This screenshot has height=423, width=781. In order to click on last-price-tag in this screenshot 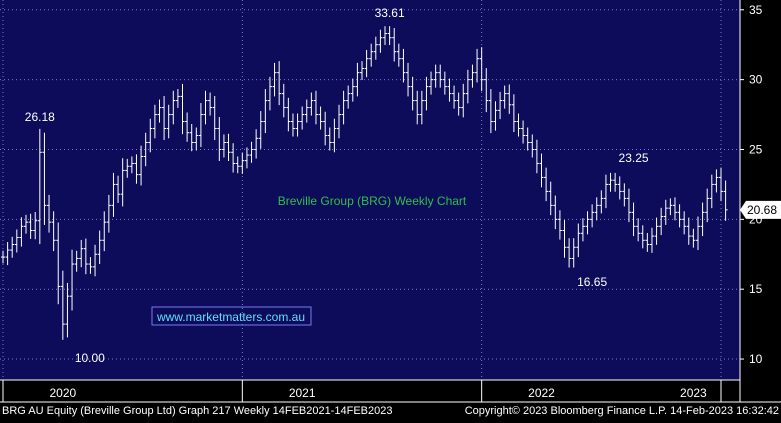, I will do `click(760, 209)`.